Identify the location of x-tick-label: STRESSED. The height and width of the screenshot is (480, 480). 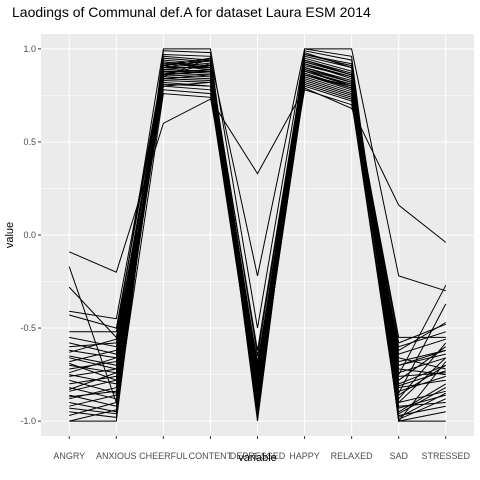
(446, 456).